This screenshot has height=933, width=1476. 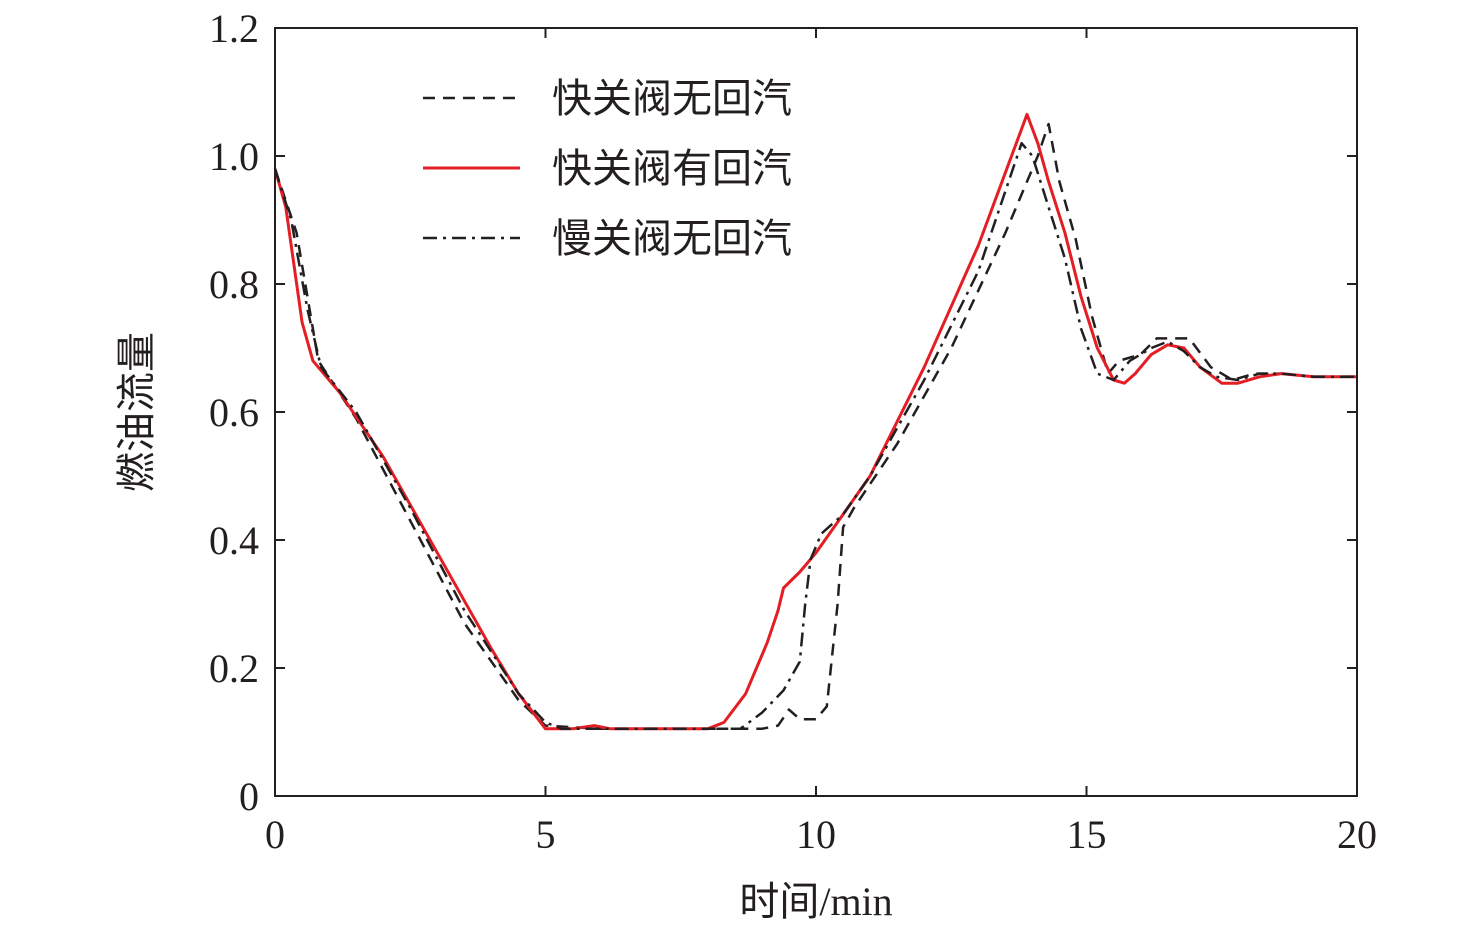 What do you see at coordinates (672, 168) in the screenshot?
I see `legend-label-2: 快关阀有回汽` at bounding box center [672, 168].